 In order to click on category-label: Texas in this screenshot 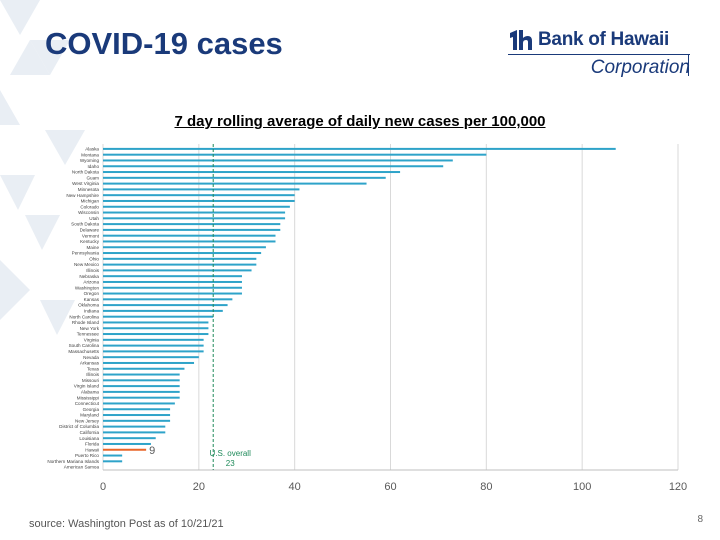, I will do `click(93, 368)`.